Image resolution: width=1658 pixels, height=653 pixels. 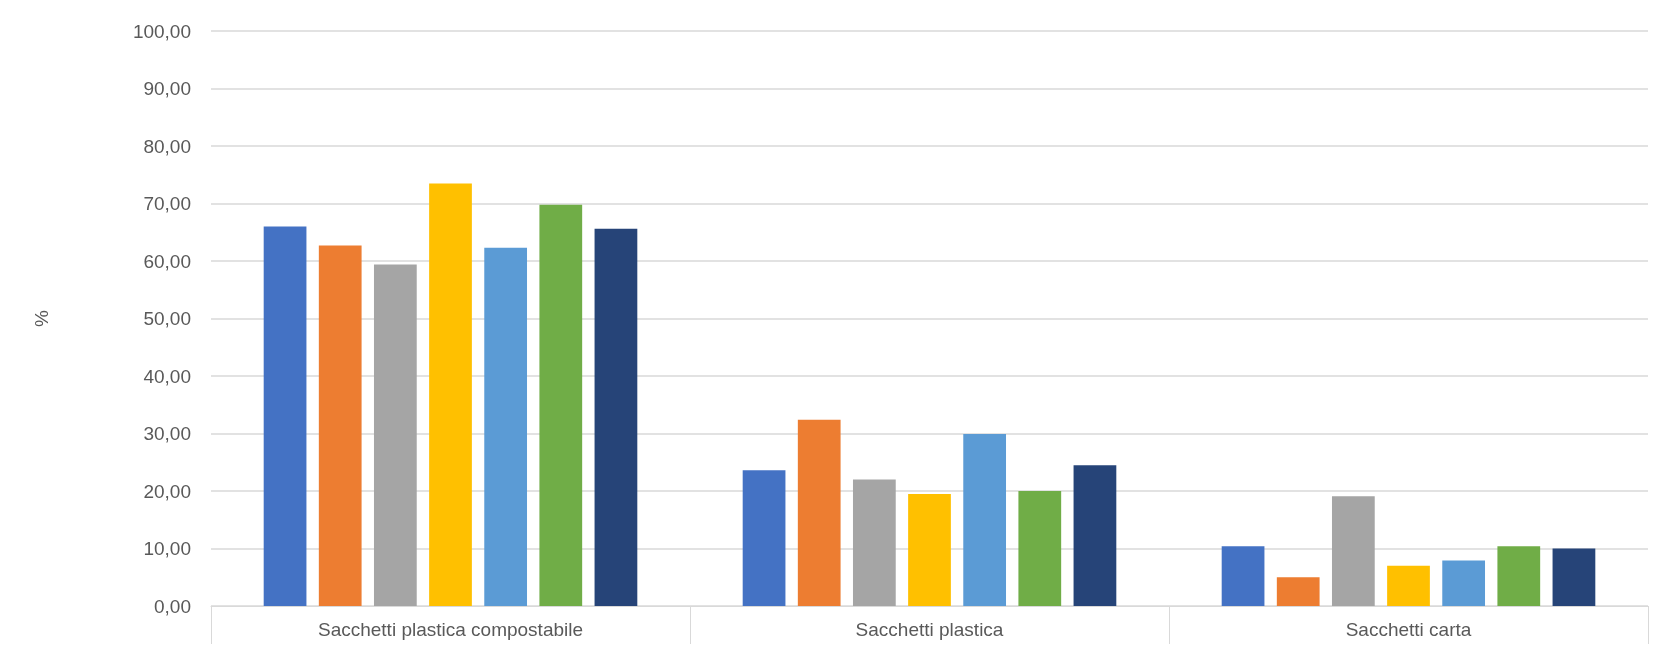 I want to click on y-tick-label: 30,00, so click(x=167, y=433).